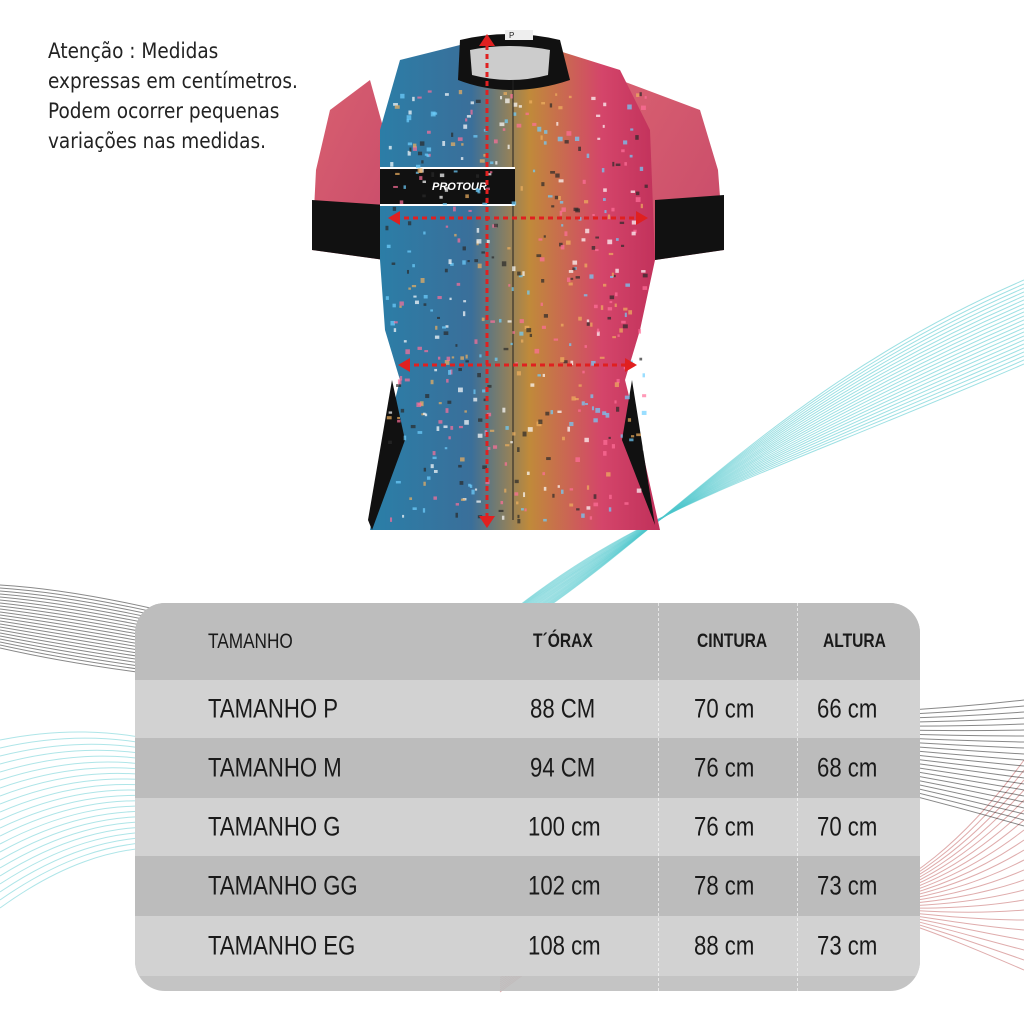 This screenshot has width=1024, height=1024. I want to click on note-line: variações nas medidas., so click(157, 141).